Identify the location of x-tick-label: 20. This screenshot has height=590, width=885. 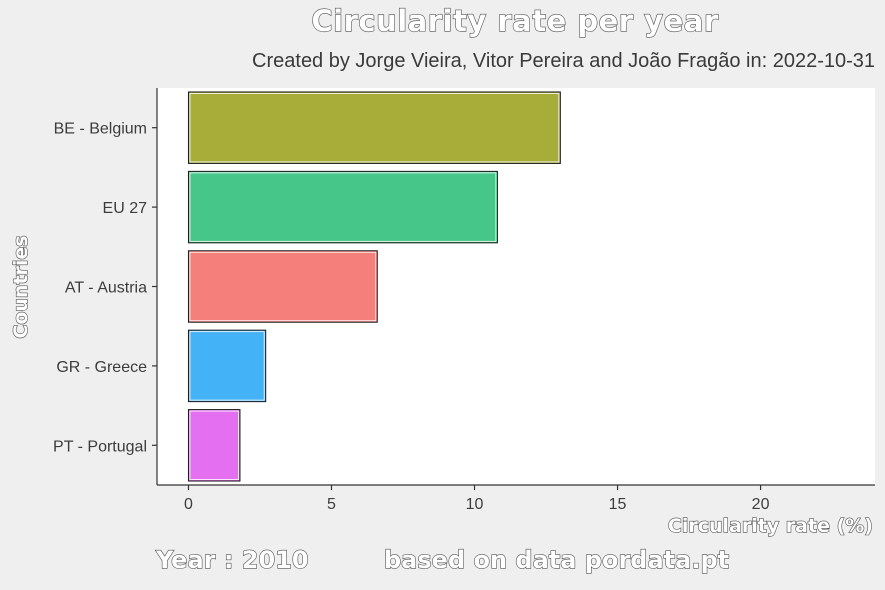
(761, 504).